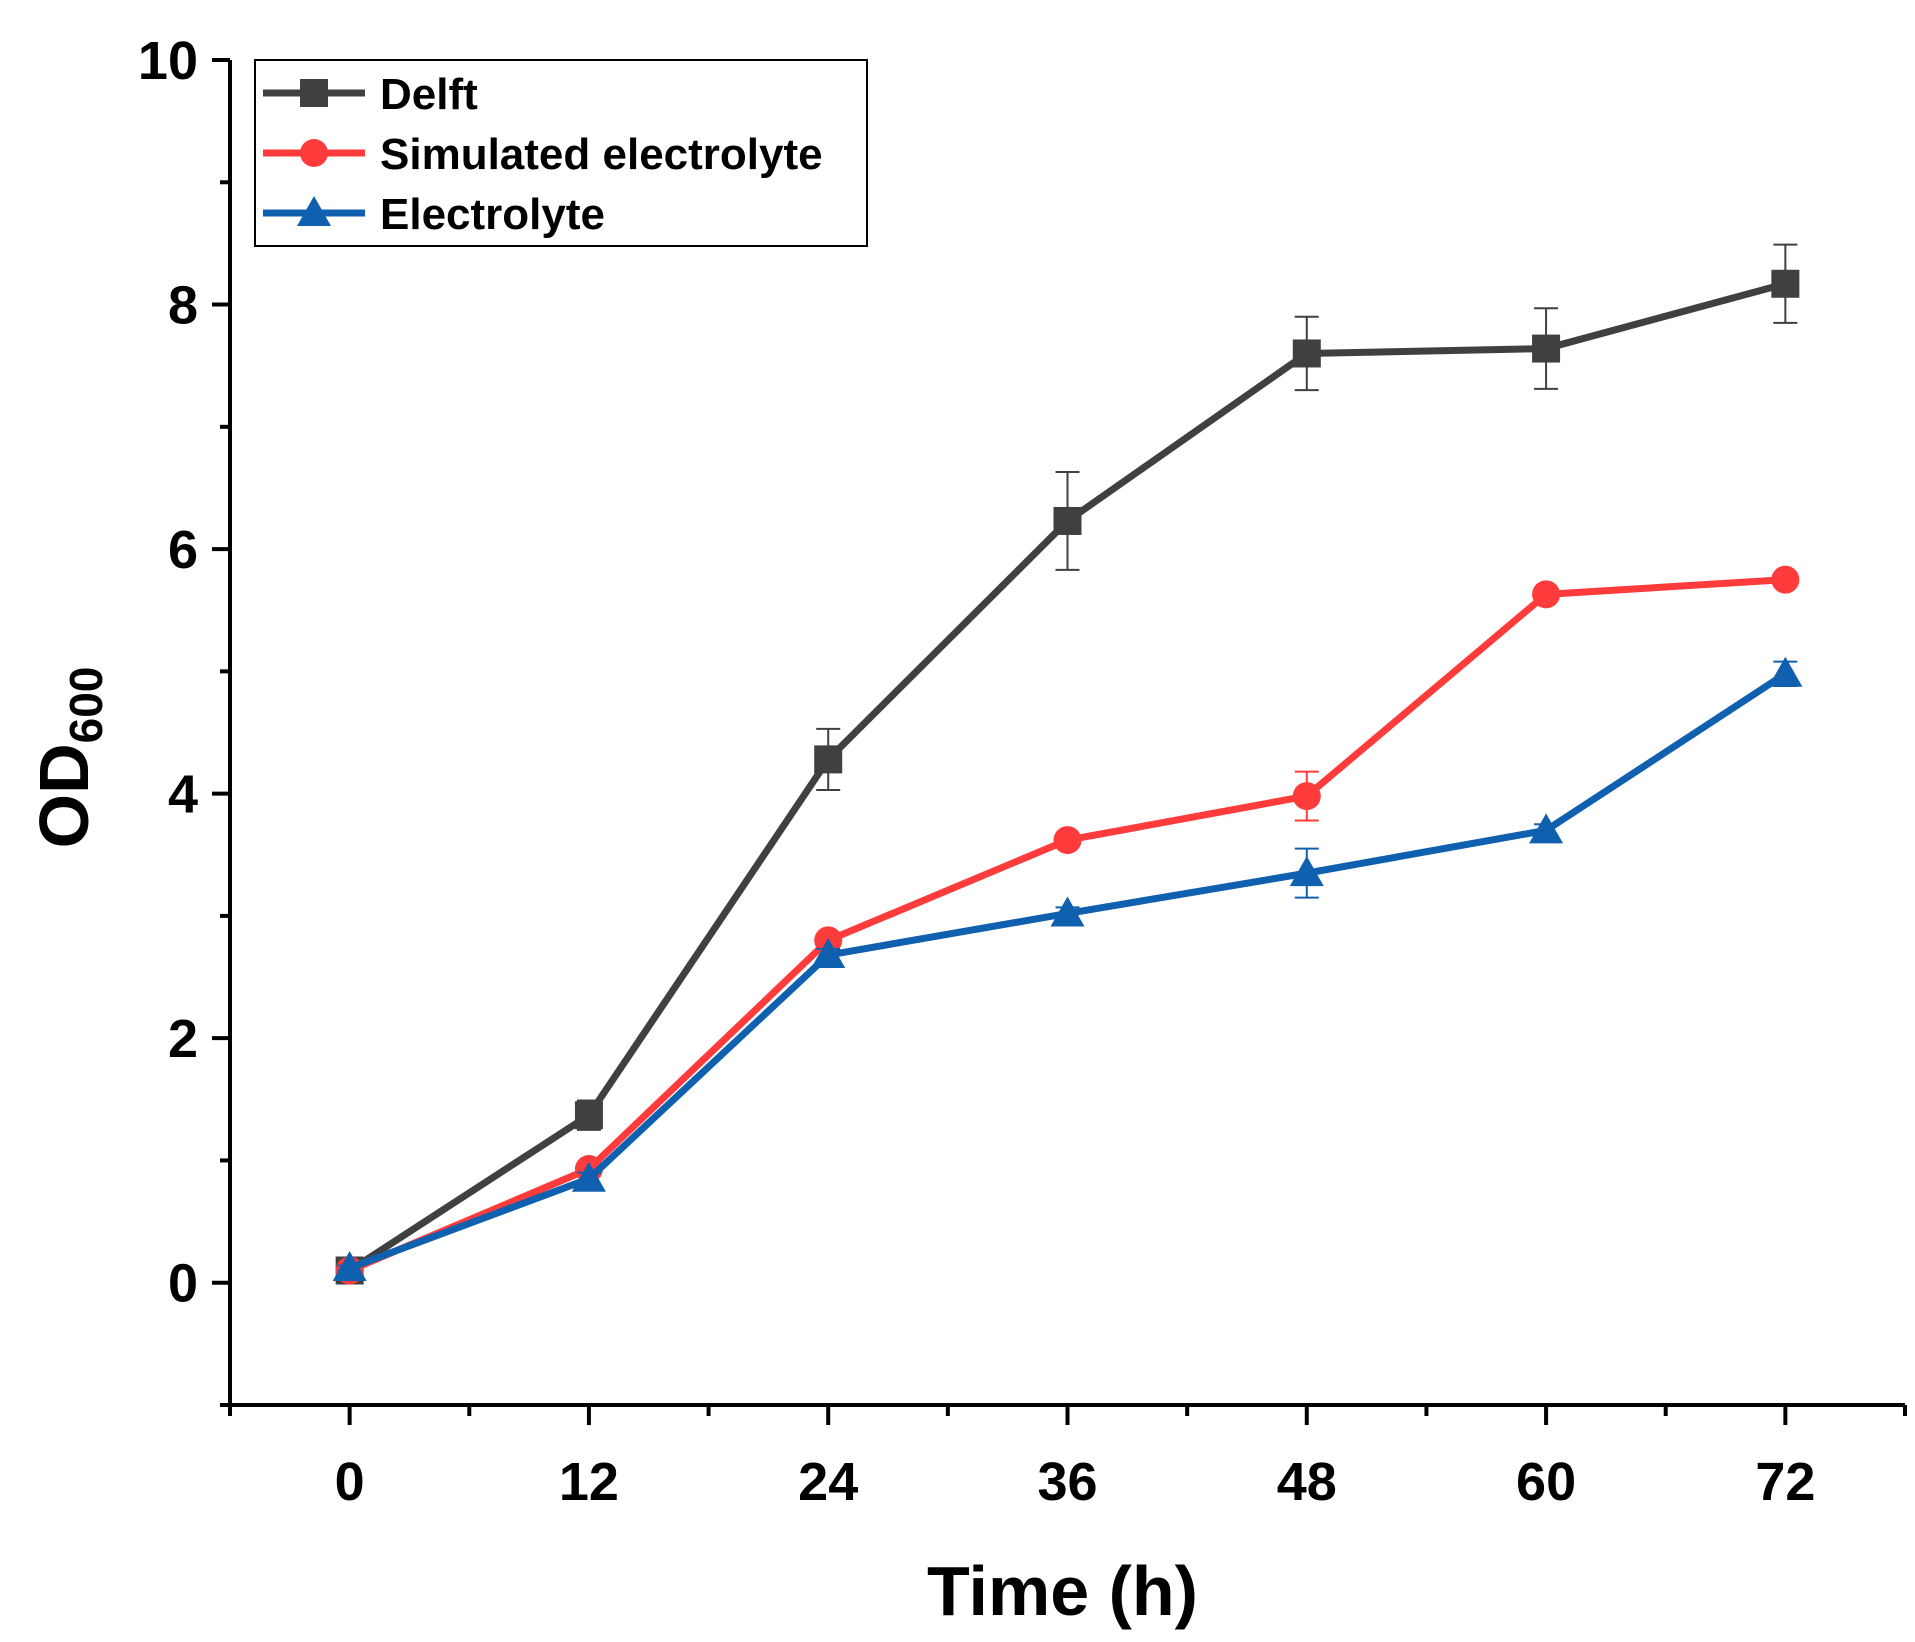  What do you see at coordinates (183, 795) in the screenshot?
I see `y-tick-label: 4` at bounding box center [183, 795].